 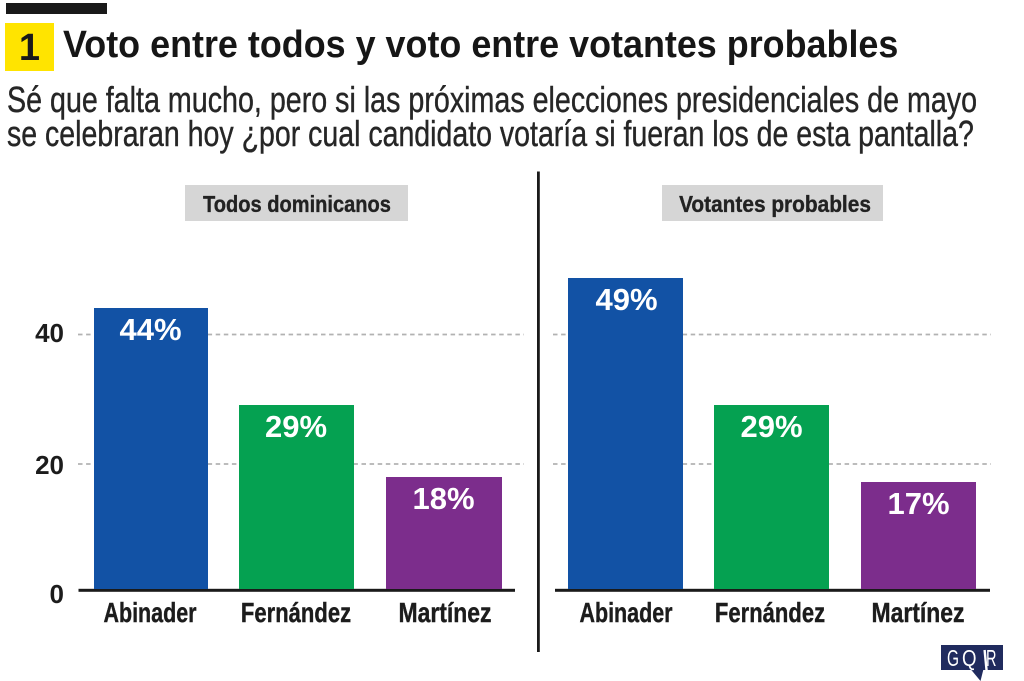 I want to click on svg-text: G, so click(x=953, y=658).